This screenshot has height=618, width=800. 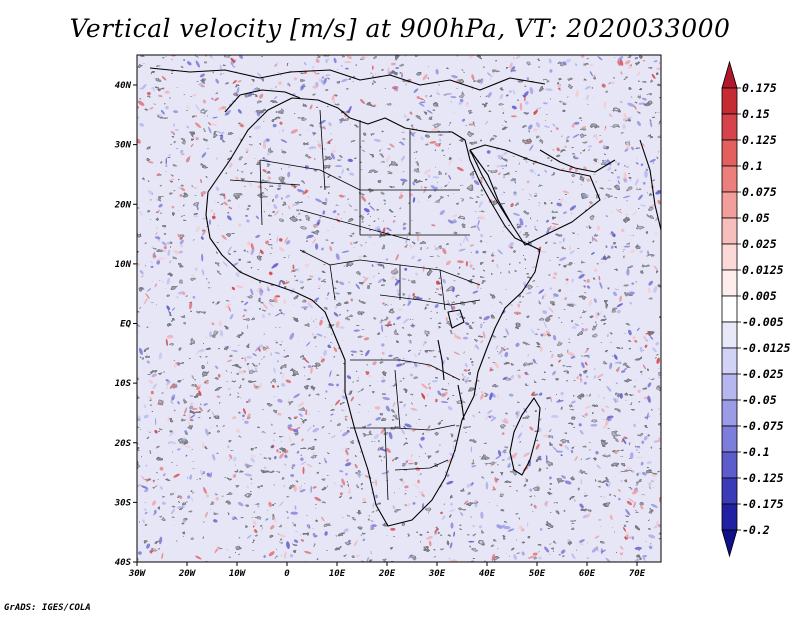 I want to click on lat-label: 30S, so click(x=123, y=503).